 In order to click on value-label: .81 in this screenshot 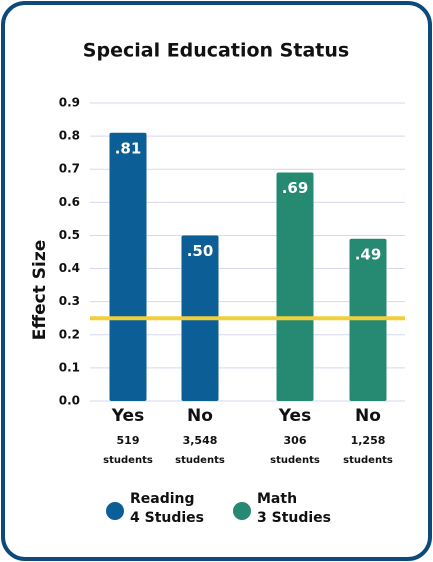, I will do `click(128, 148)`.